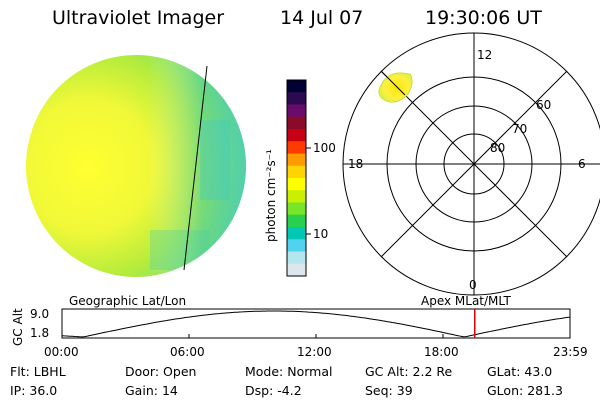  What do you see at coordinates (316, 336) in the screenshot?
I see `altitude-x-ticks` at bounding box center [316, 336].